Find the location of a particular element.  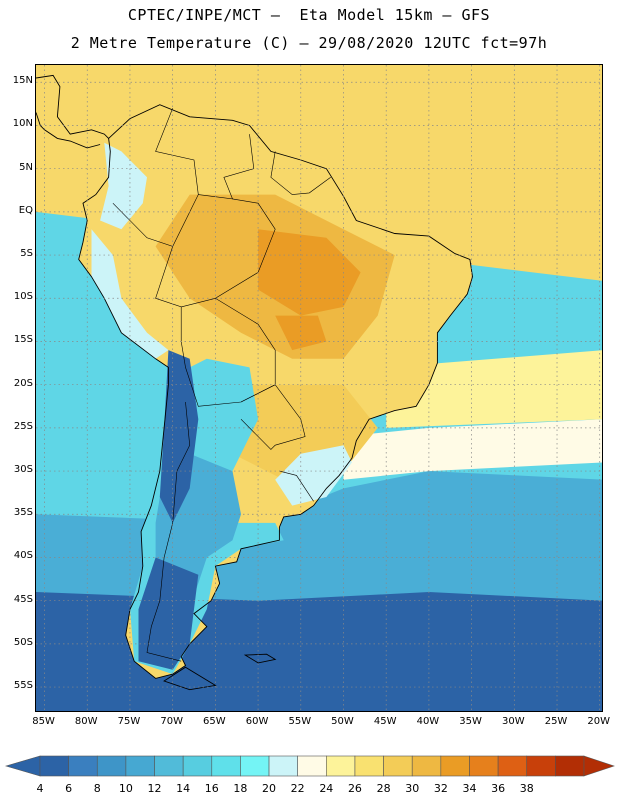

latitude-tick-label: EQ is located at coordinates (25, 210).